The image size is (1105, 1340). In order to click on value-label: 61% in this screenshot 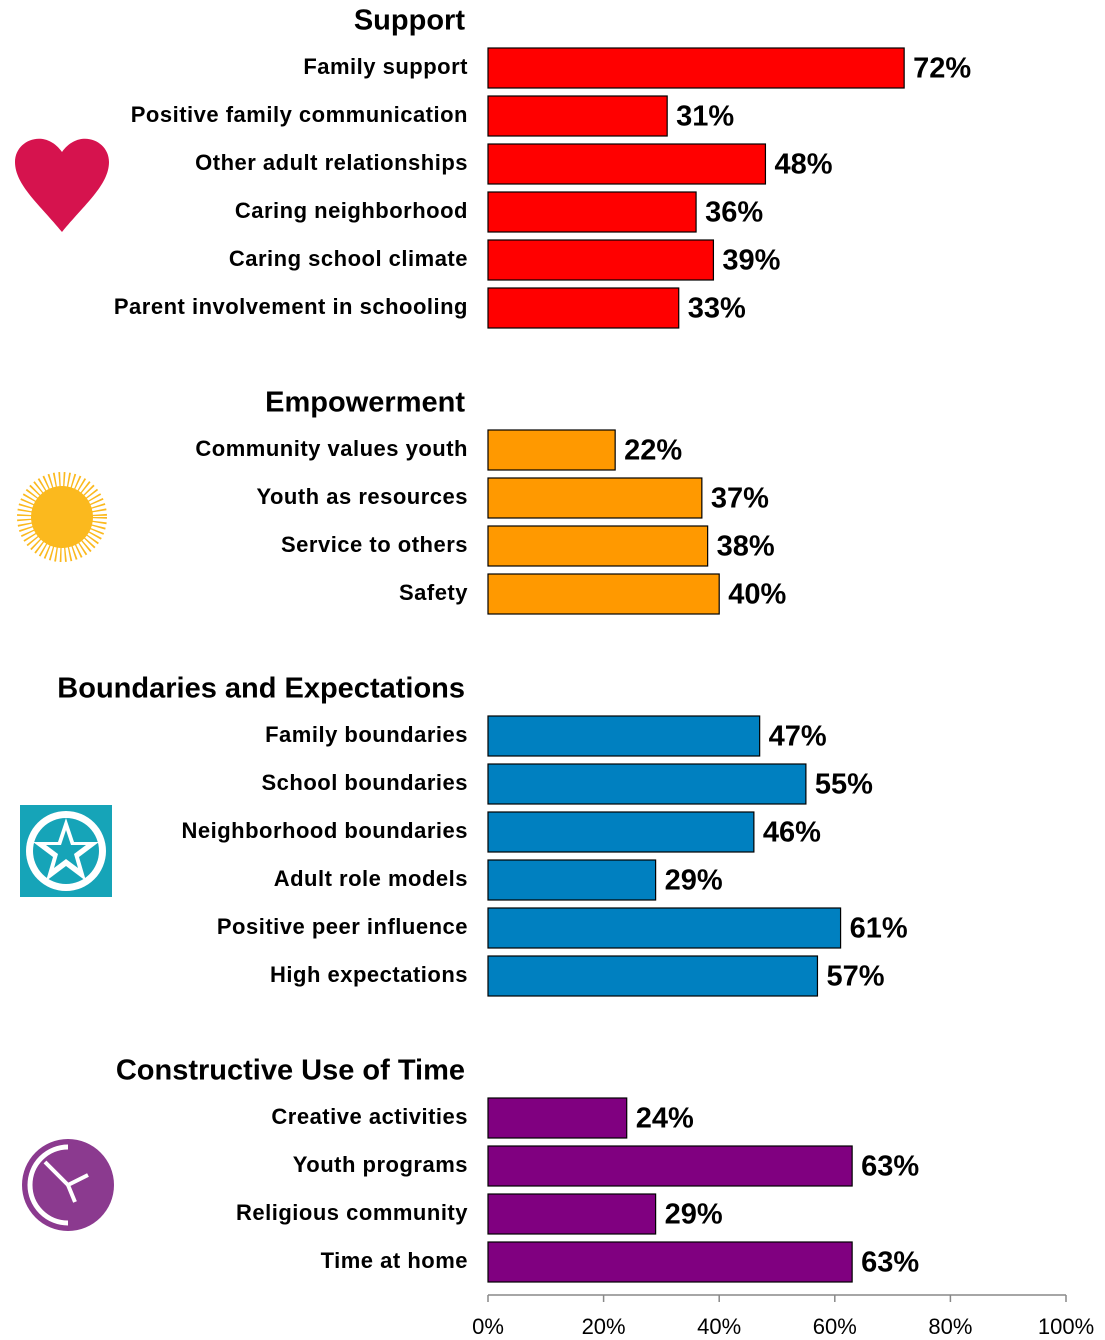, I will do `click(879, 929)`.